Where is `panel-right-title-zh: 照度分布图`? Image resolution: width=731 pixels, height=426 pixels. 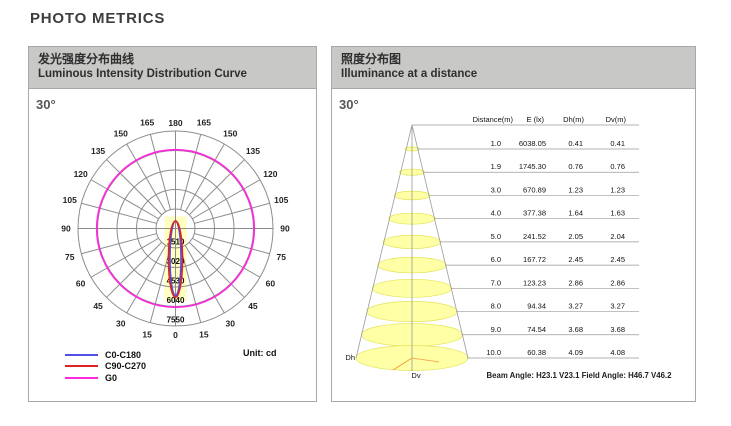 panel-right-title-zh: 照度分布图 is located at coordinates (371, 59).